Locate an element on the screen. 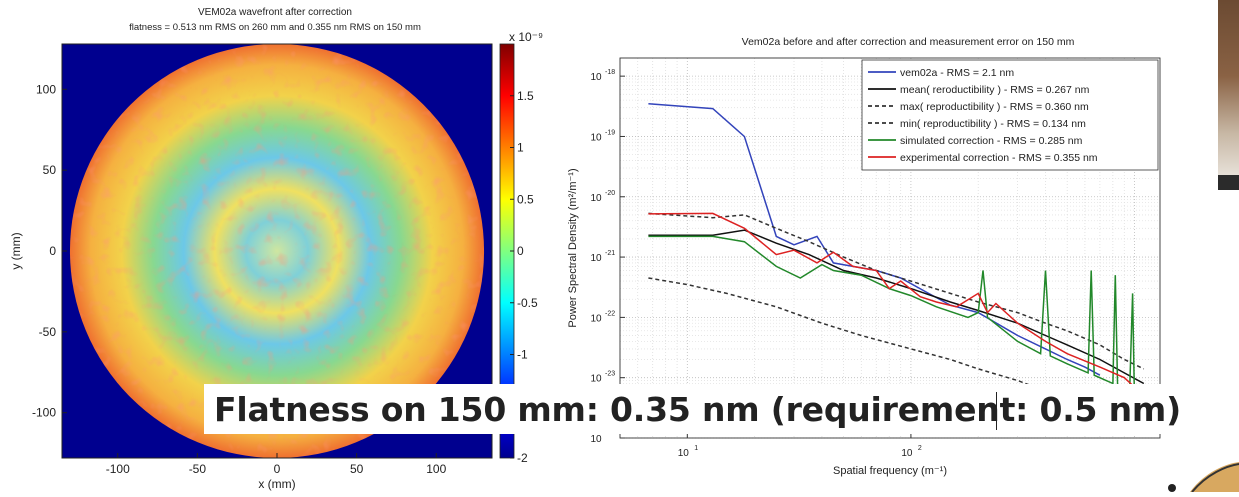  psd-legend-label: max( reproductibility ) - RMS = 0.360 nm is located at coordinates (994, 107).